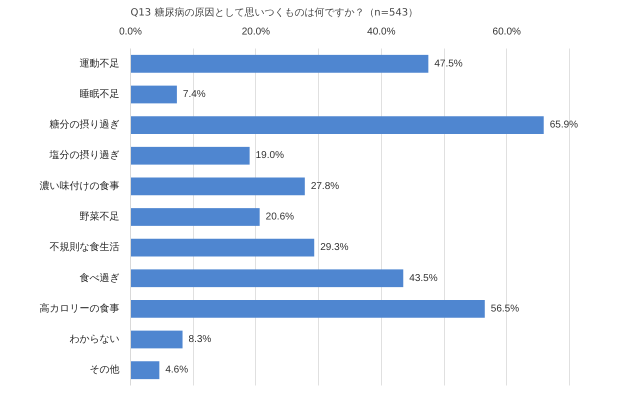  Describe the element at coordinates (270, 156) in the screenshot. I see `data-label: 19.0%` at that location.